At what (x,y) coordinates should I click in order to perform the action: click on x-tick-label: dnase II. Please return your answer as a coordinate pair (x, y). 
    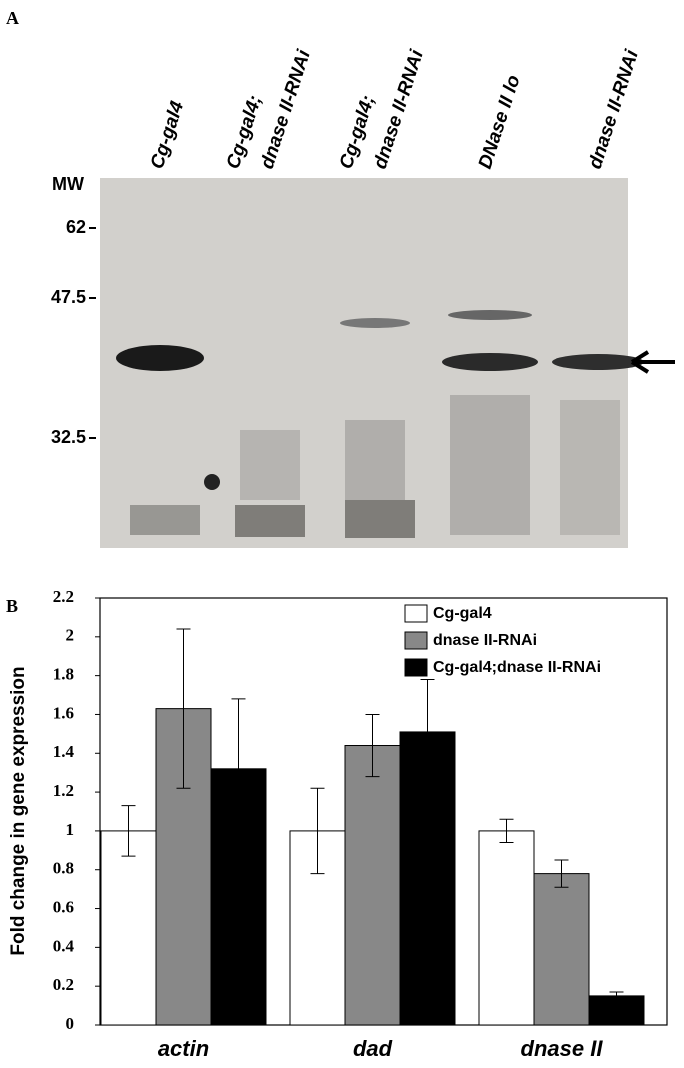
    Looking at the image, I should click on (562, 1048).